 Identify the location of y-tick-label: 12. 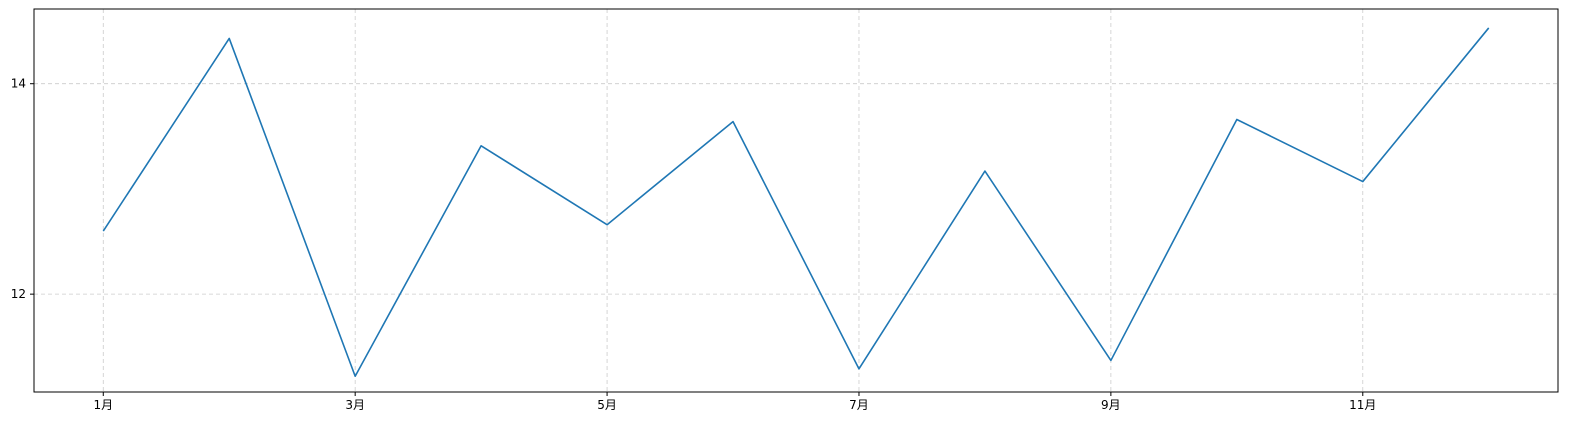
(18, 294).